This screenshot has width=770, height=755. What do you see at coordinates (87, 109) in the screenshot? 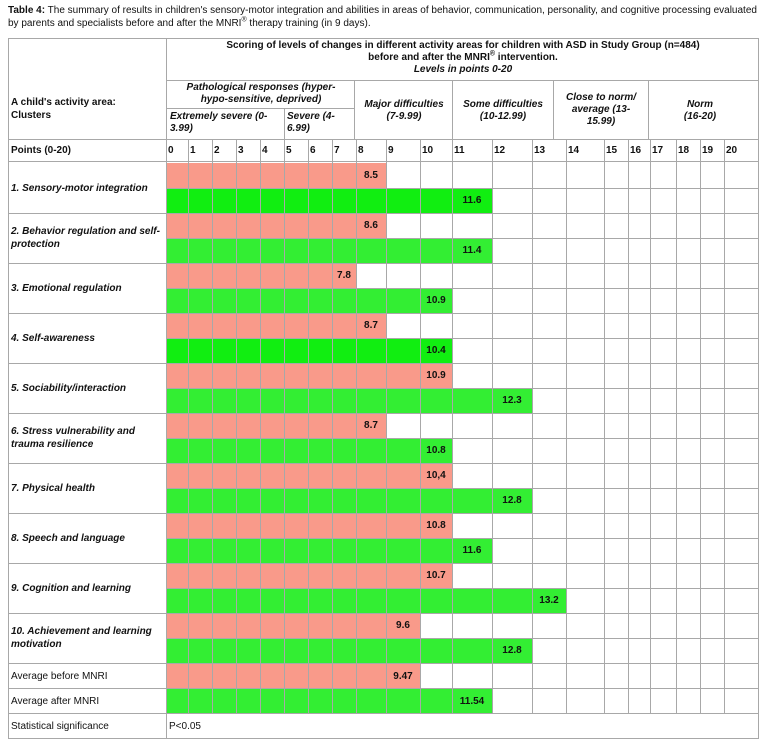
I see `corner-header: A child's activity area: Clusters` at bounding box center [87, 109].